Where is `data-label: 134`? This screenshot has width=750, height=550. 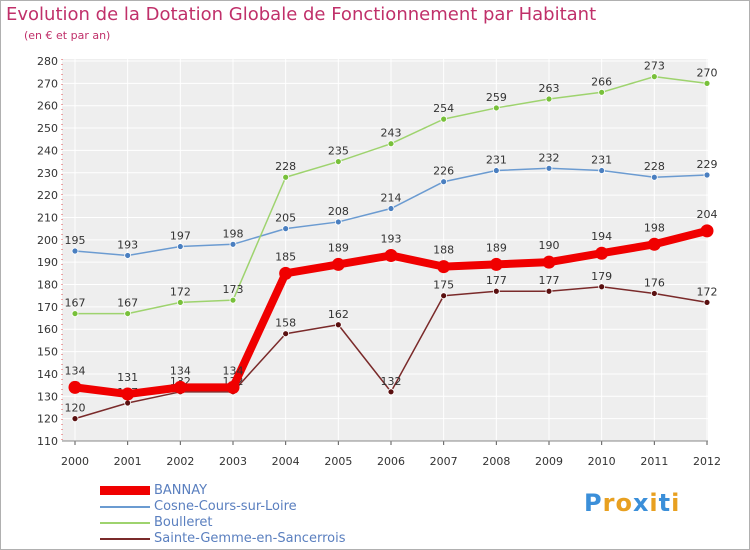 data-label: 134 is located at coordinates (180, 370).